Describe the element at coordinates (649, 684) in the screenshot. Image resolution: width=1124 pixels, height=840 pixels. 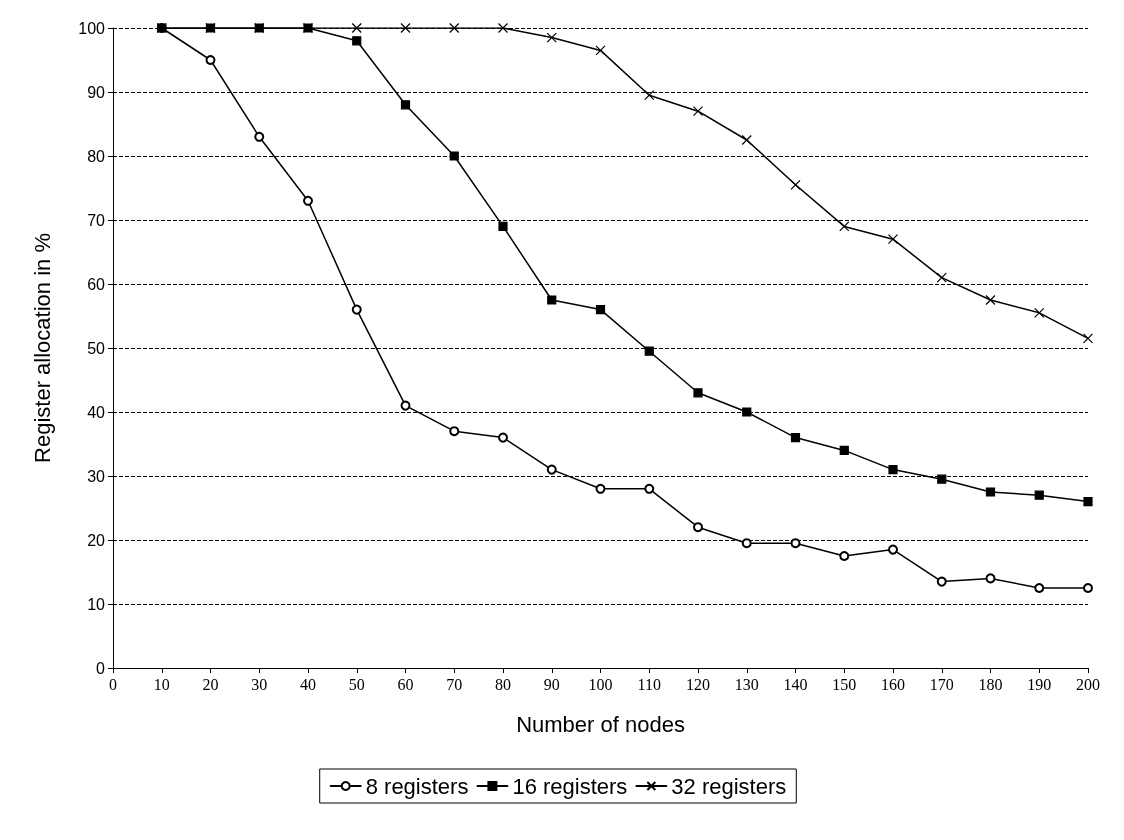
I see `x-tick-label: 110` at that location.